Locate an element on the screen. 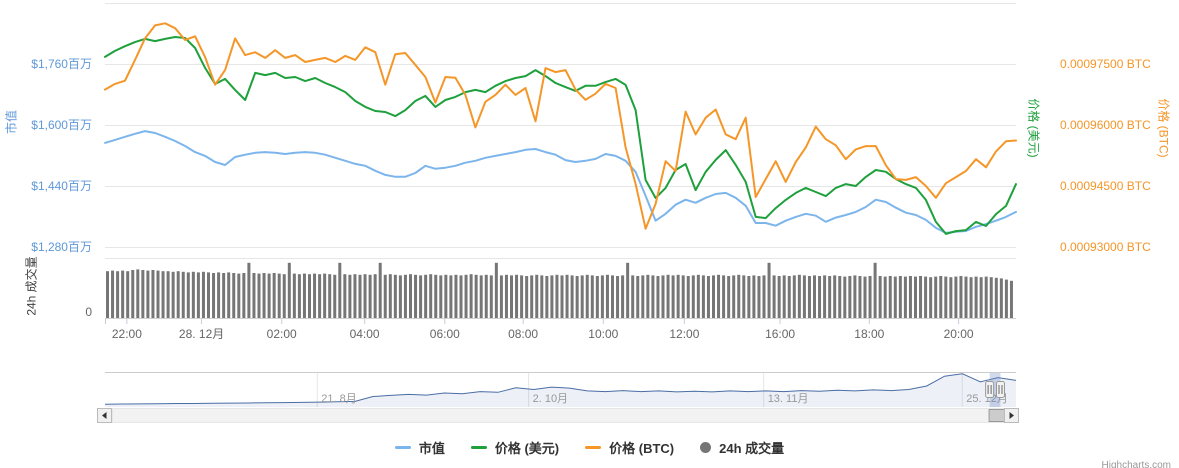 This screenshot has height=468, width=1179. x-axis-tick-label: 28. 12月 is located at coordinates (201, 334).